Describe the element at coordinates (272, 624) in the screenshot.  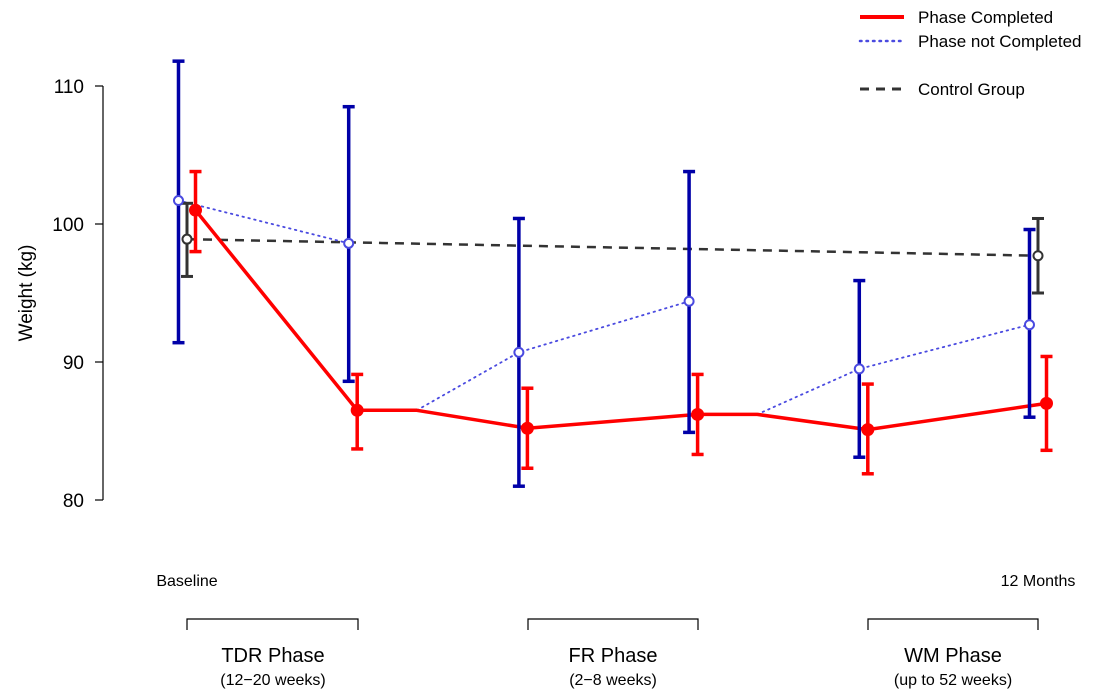
I see `bracket-tdr` at that location.